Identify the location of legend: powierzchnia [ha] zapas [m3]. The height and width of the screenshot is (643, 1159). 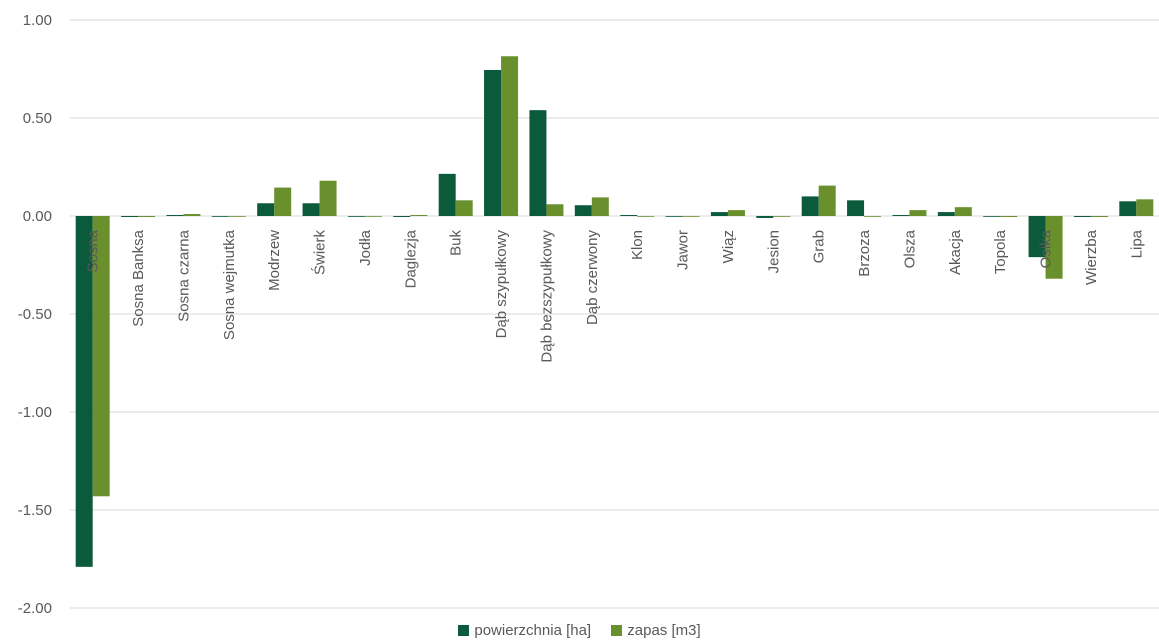
(579, 631).